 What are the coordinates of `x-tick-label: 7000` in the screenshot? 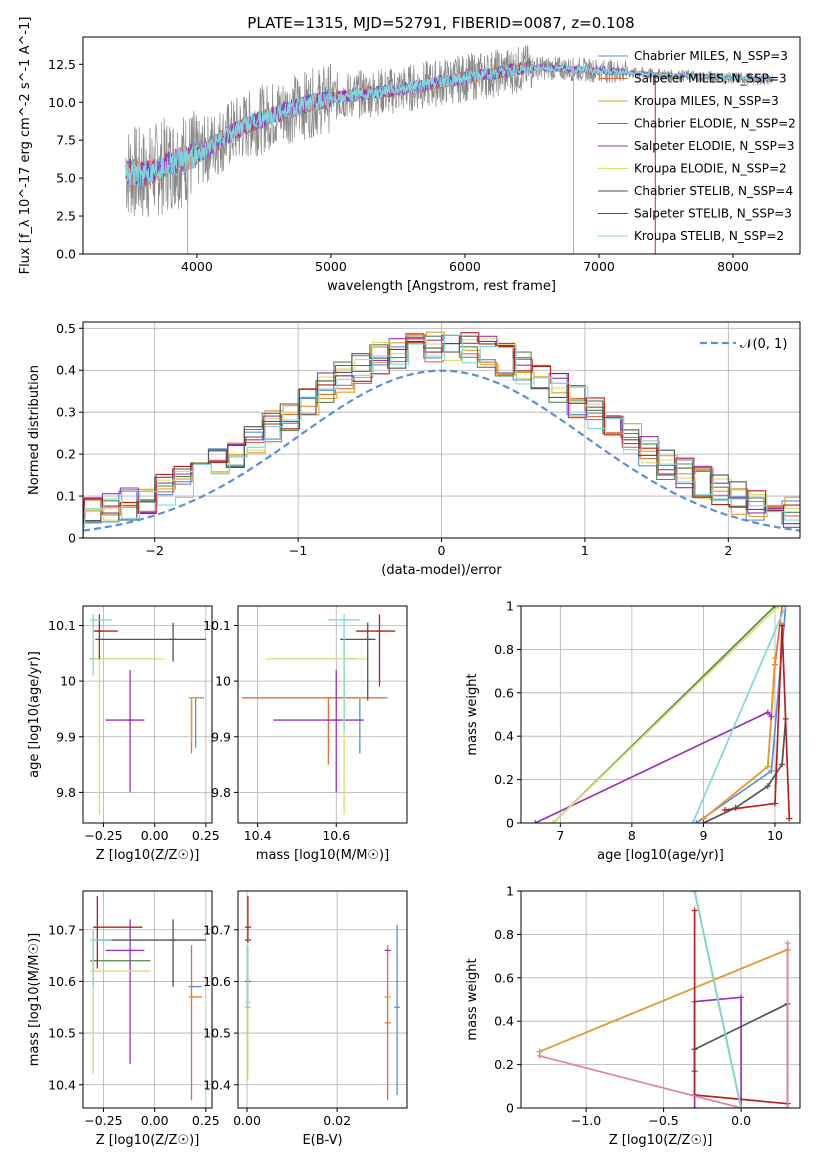 It's located at (599, 266).